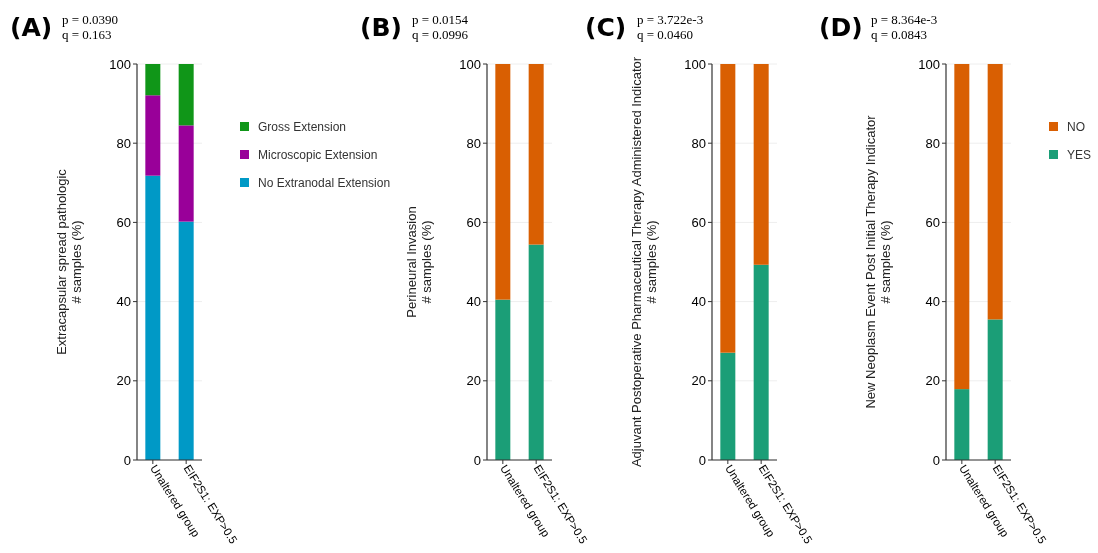 The width and height of the screenshot is (1098, 553). Describe the element at coordinates (302, 127) in the screenshot. I see `legend-label: Gross Extension` at that location.